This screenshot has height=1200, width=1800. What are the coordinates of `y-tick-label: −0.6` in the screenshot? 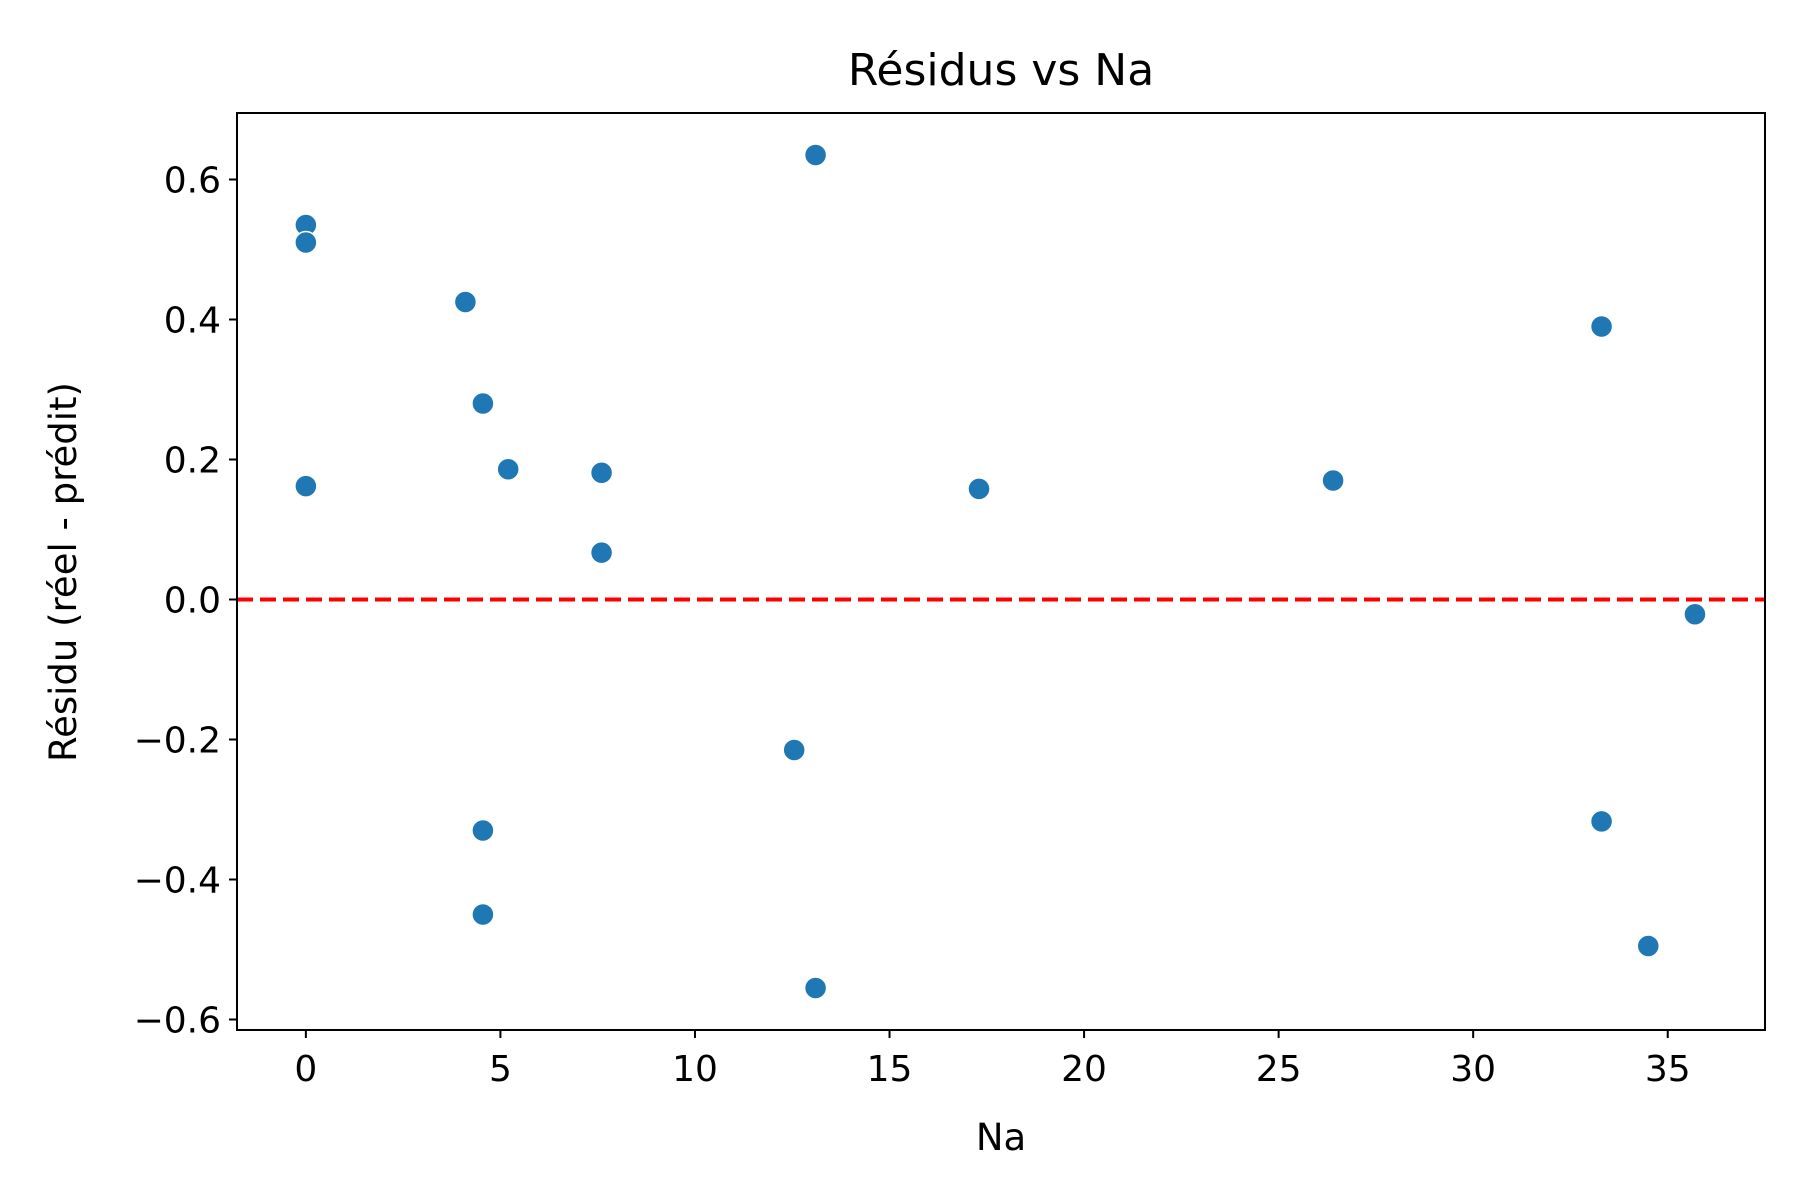 It's located at (177, 1021).